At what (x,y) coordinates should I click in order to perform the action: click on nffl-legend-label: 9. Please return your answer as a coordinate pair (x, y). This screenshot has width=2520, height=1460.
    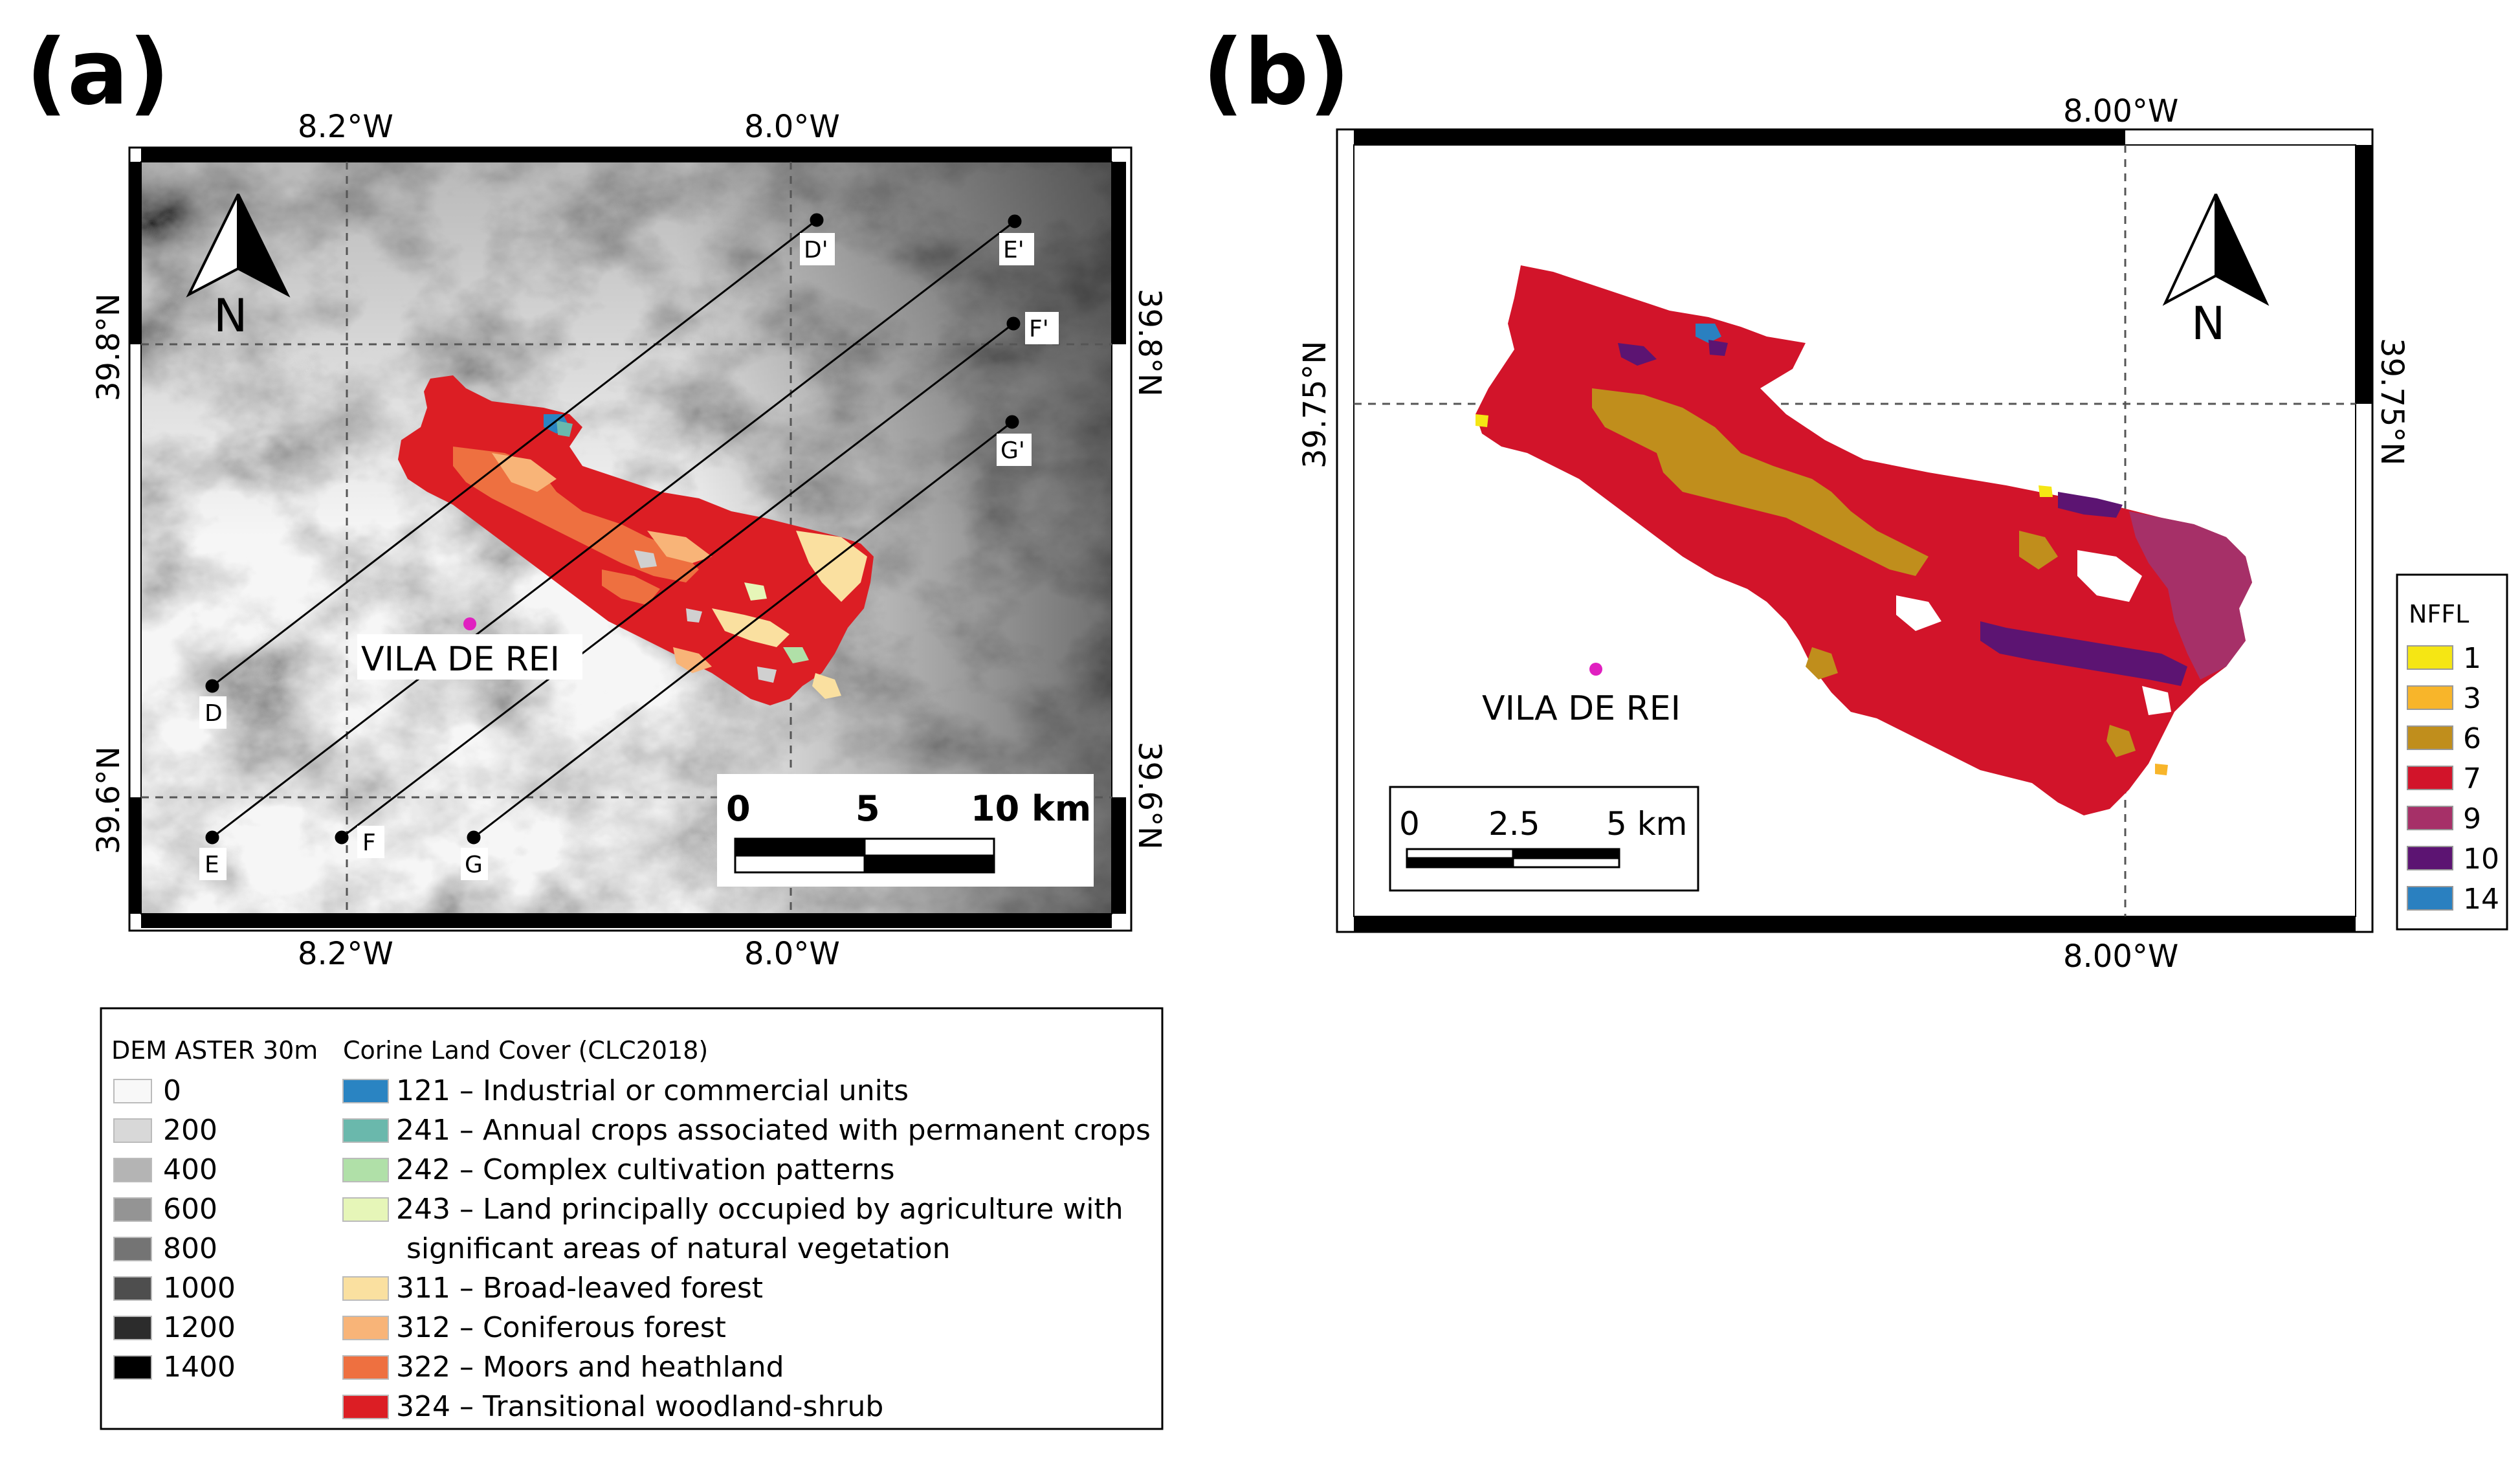
    Looking at the image, I should click on (2472, 818).